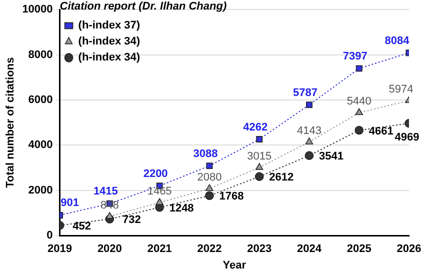  What do you see at coordinates (281, 178) in the screenshot?
I see `data-label: 2612` at bounding box center [281, 178].